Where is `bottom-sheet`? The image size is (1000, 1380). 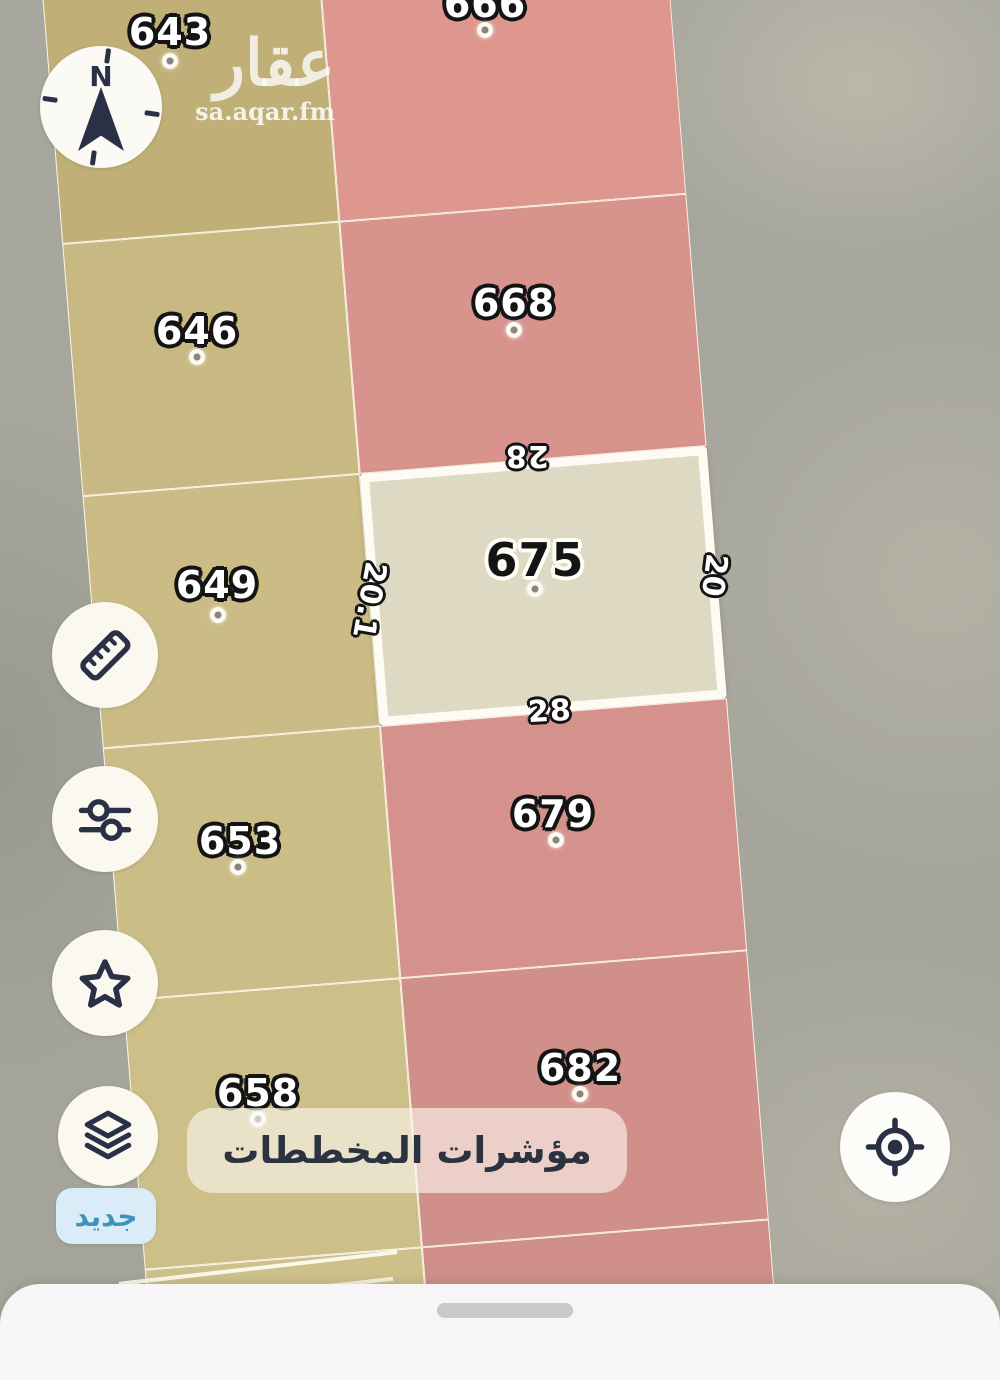
bottom-sheet is located at coordinates (500, 1332).